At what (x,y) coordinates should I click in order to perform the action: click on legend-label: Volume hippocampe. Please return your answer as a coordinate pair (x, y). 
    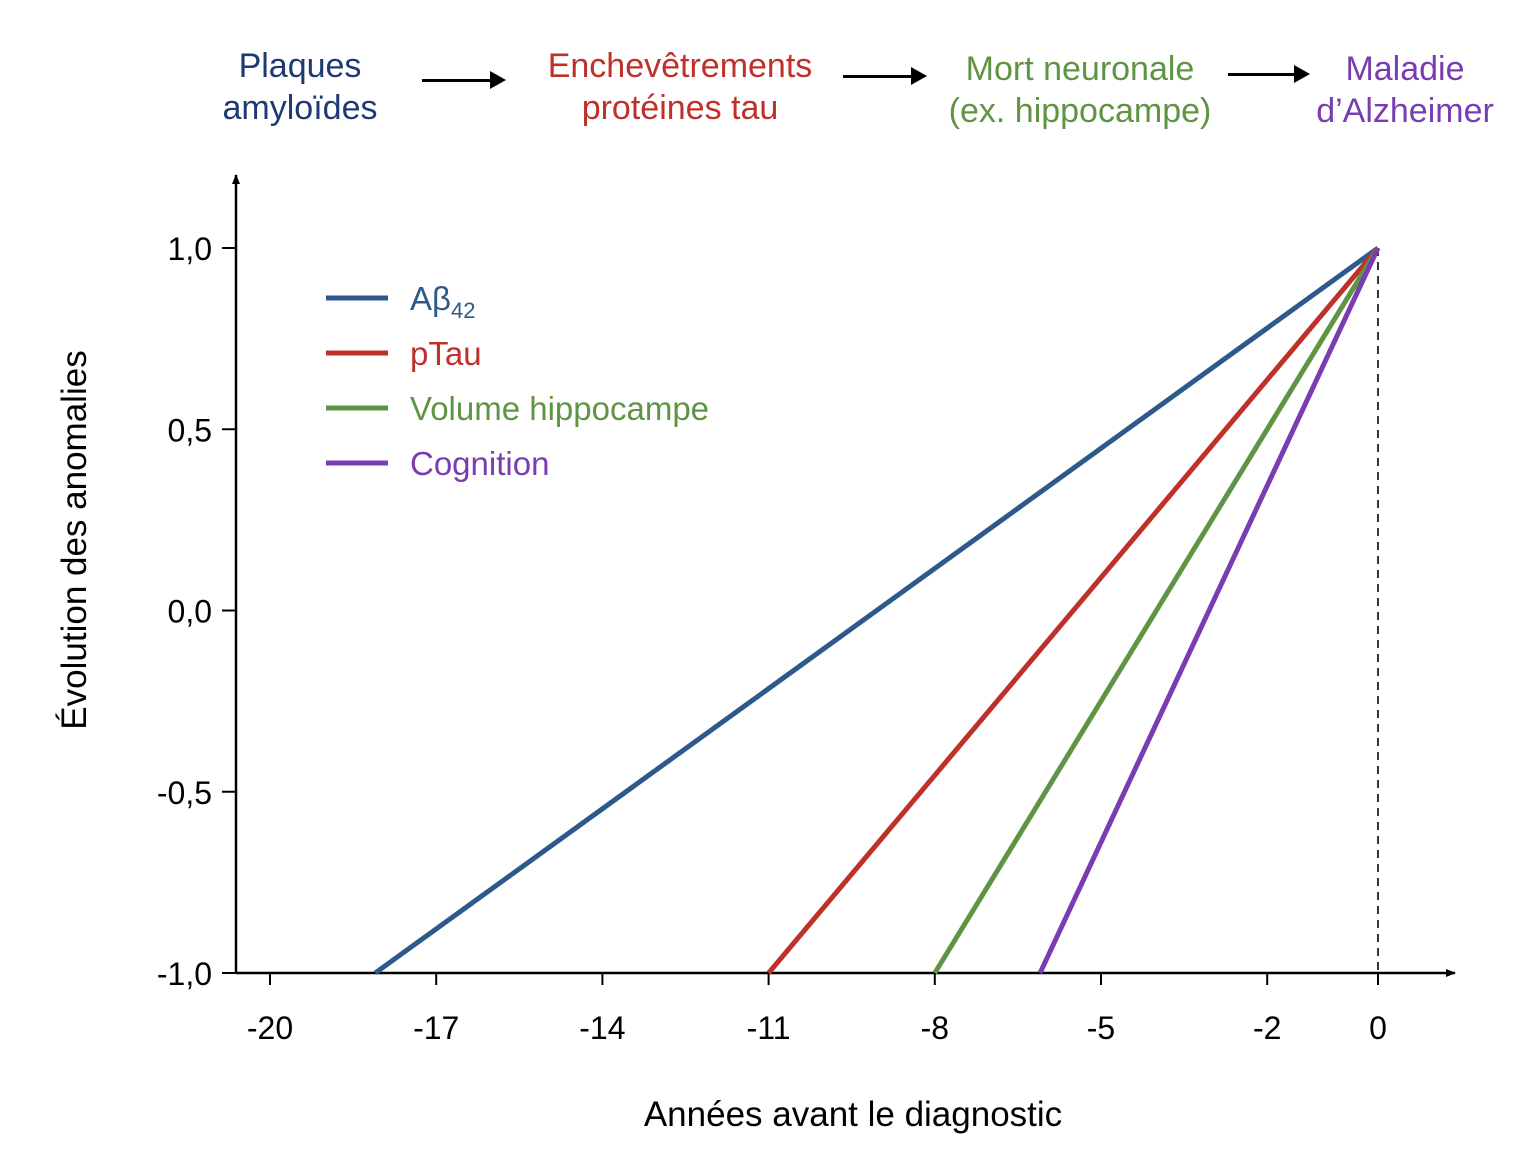
    Looking at the image, I should click on (559, 408).